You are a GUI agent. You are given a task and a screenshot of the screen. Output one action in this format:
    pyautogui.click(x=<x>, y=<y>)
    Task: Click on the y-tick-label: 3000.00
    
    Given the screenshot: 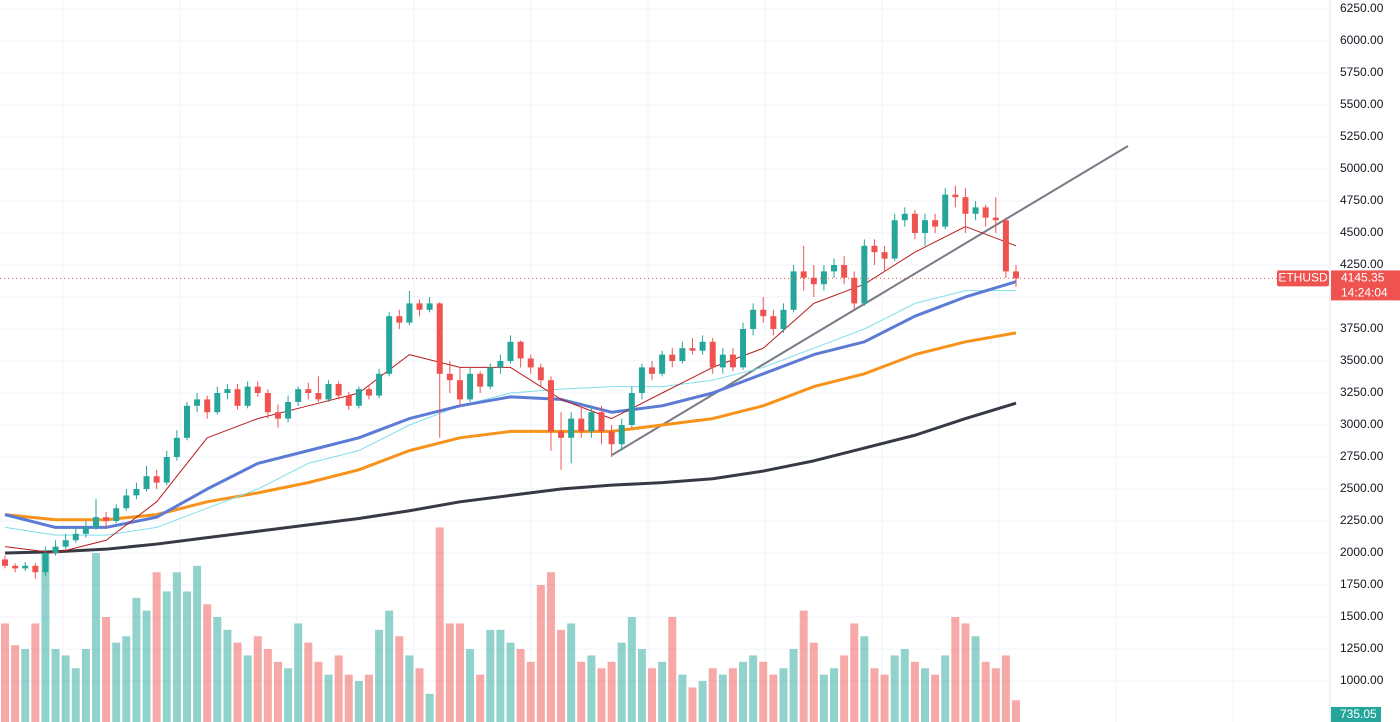 What is the action you would take?
    pyautogui.click(x=1362, y=424)
    